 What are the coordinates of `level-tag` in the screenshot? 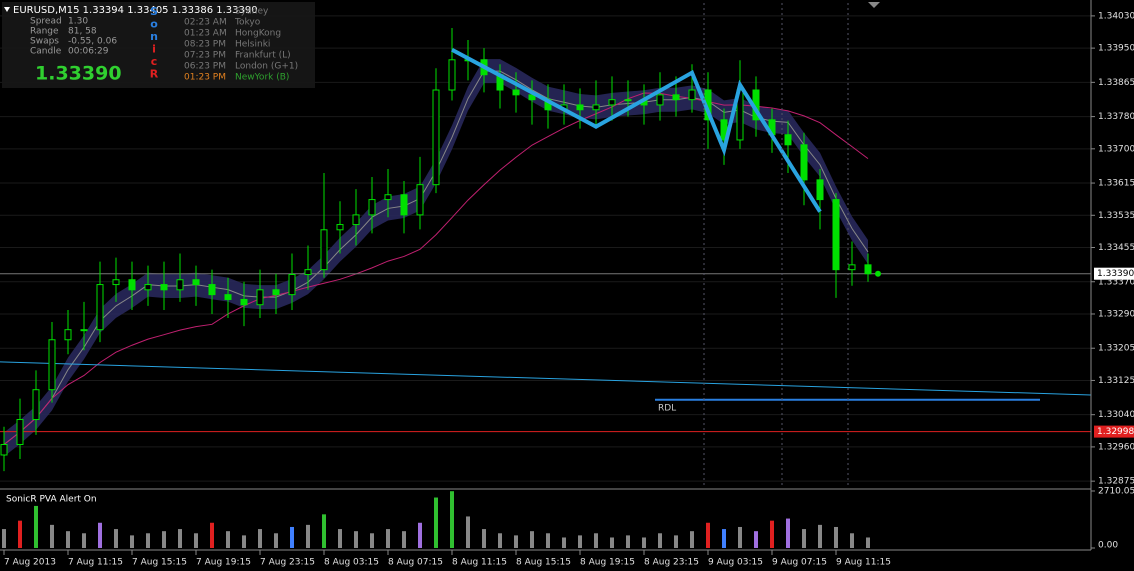 It's located at (1114, 431).